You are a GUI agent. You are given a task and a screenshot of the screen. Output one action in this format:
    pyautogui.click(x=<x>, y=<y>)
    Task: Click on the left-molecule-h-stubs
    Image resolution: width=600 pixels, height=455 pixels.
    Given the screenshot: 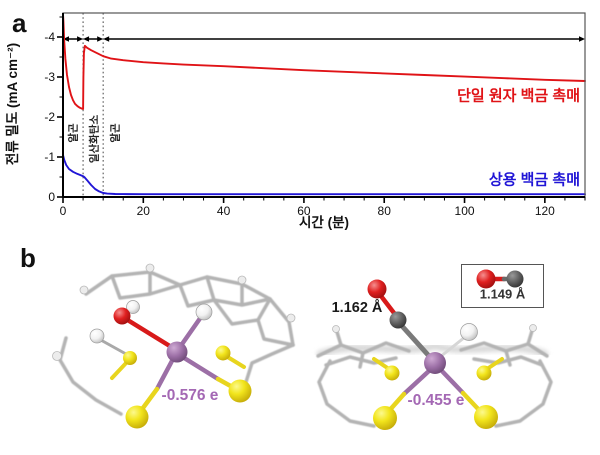 What is the action you would take?
    pyautogui.click(x=174, y=312)
    